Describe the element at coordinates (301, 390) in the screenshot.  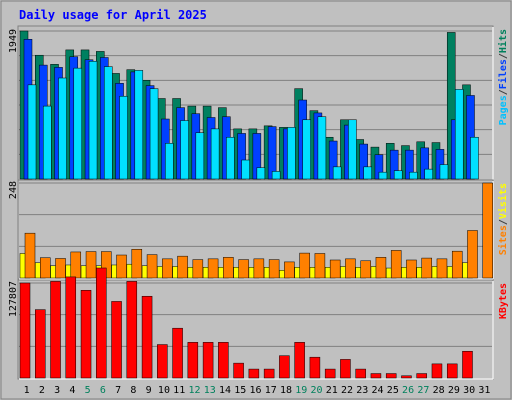
I see `x-tick-label: 19` at that location.